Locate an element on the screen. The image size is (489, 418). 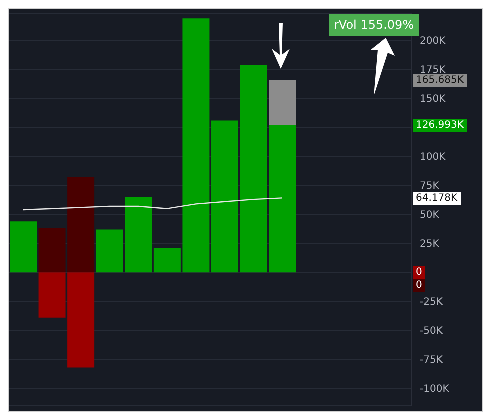
text: 126.993K is located at coordinates (440, 125).